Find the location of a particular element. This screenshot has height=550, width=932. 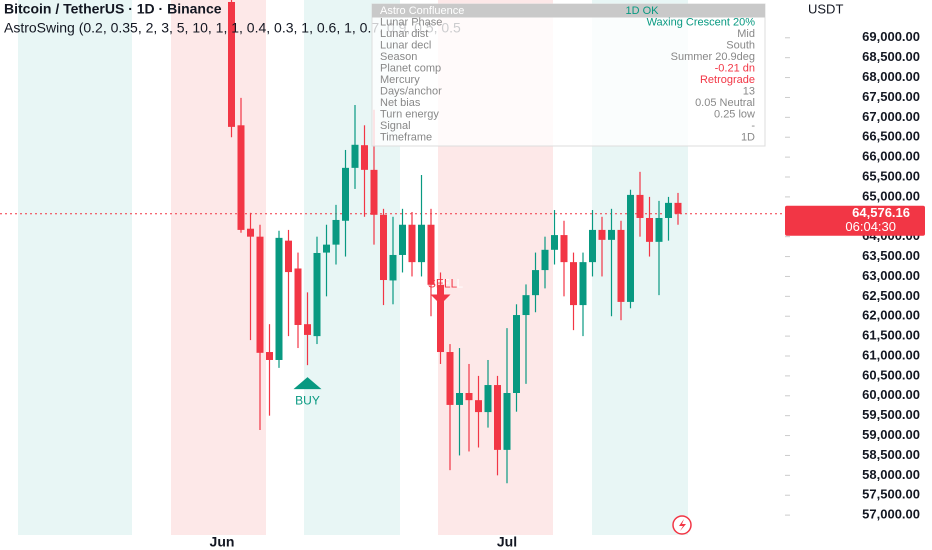

table-value: 0.25 low is located at coordinates (734, 114).